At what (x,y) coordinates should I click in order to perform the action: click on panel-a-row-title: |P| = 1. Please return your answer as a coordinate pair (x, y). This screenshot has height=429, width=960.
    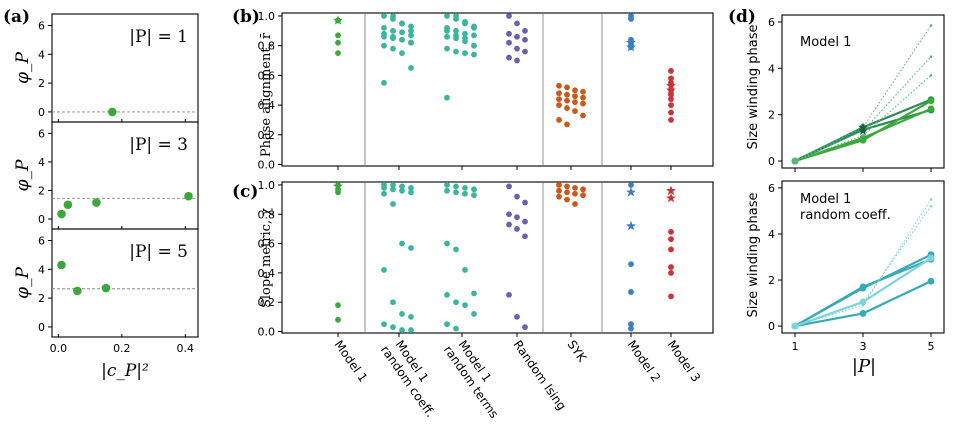
    Looking at the image, I should click on (158, 37).